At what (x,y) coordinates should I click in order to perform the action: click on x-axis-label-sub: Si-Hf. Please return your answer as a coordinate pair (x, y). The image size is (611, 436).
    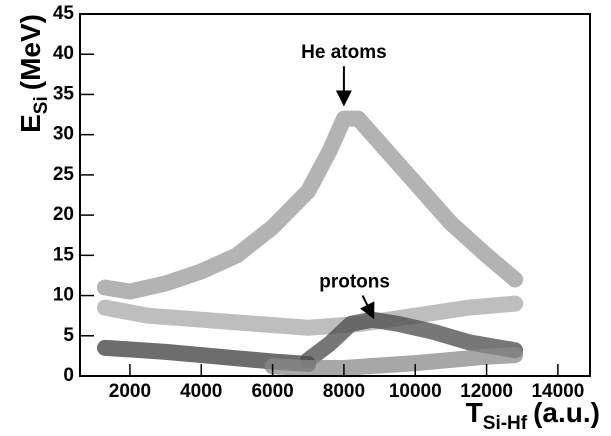
    Looking at the image, I should click on (505, 423).